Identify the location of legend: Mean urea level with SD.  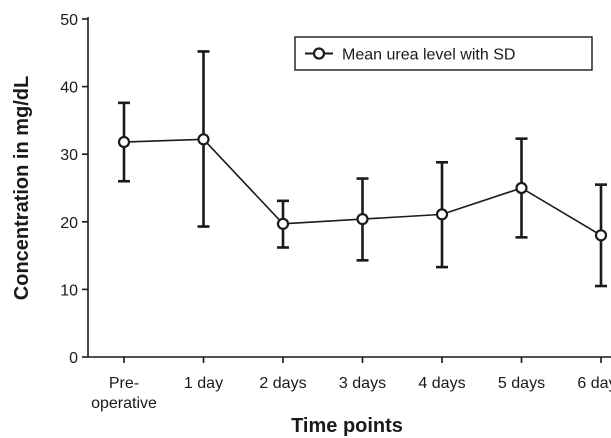
(443, 53).